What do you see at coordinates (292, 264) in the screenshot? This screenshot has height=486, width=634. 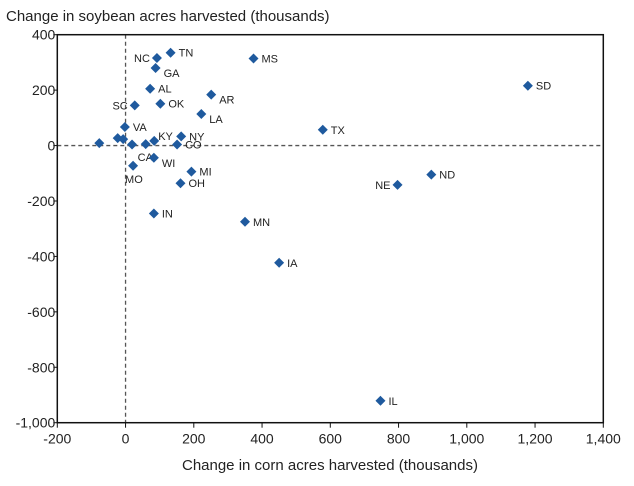 I see `point-label: IA` at bounding box center [292, 264].